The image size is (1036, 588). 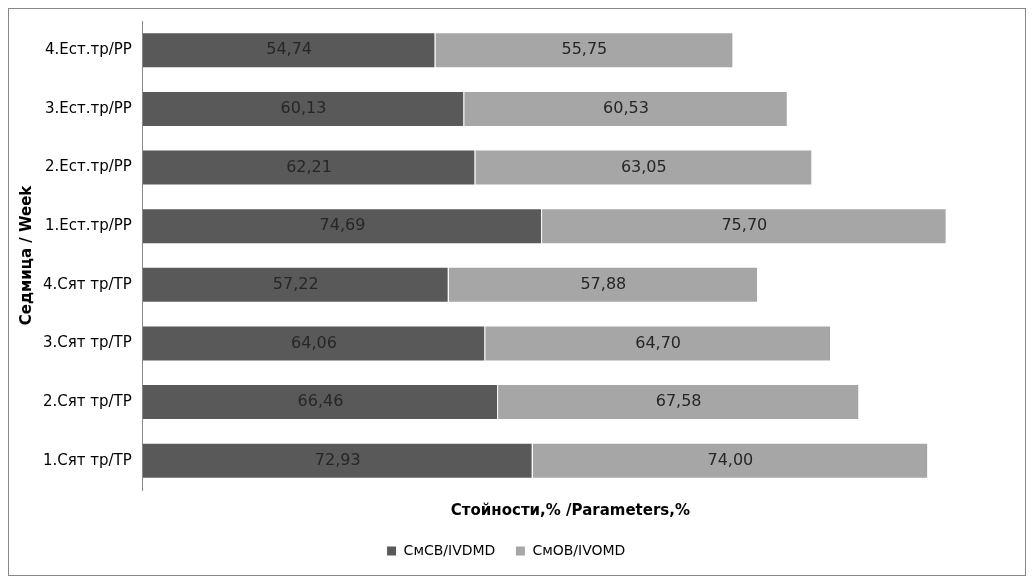 What do you see at coordinates (658, 342) in the screenshot?
I see `data-label: 64,70` at bounding box center [658, 342].